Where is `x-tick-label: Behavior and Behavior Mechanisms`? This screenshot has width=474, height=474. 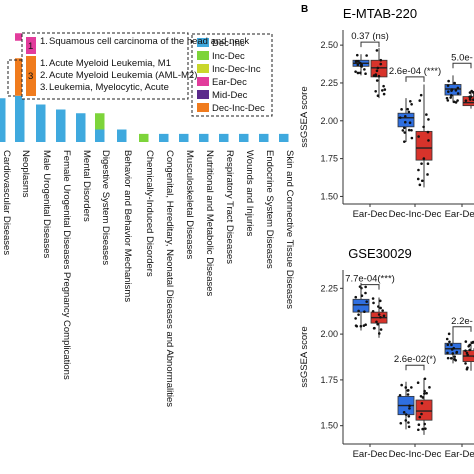
x-tick-label: Behavior and Behavior Mechanisms is located at coordinates (127, 226).